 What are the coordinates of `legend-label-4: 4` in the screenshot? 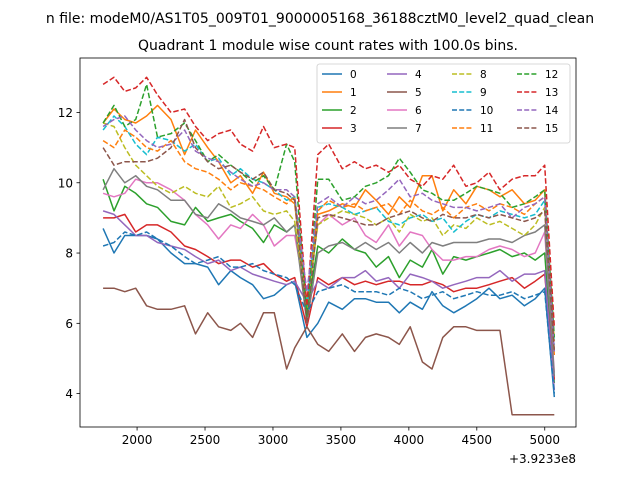 It's located at (418, 75).